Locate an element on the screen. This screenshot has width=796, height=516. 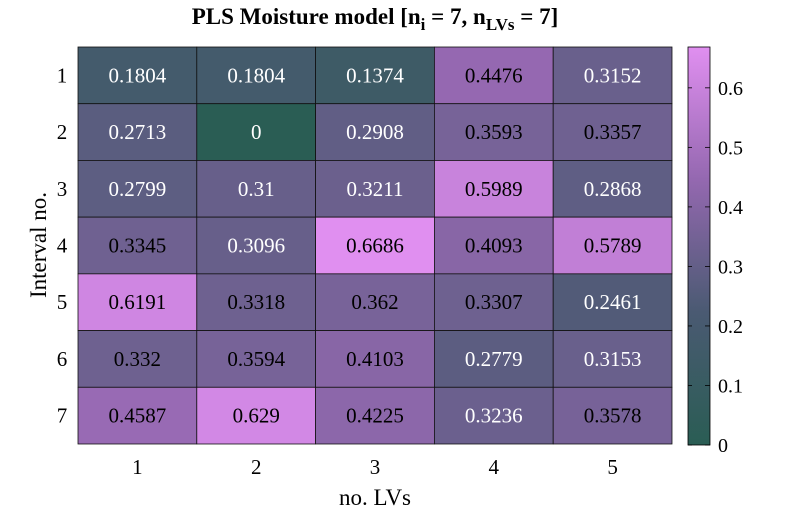
x-tick-label: 2 is located at coordinates (256, 467).